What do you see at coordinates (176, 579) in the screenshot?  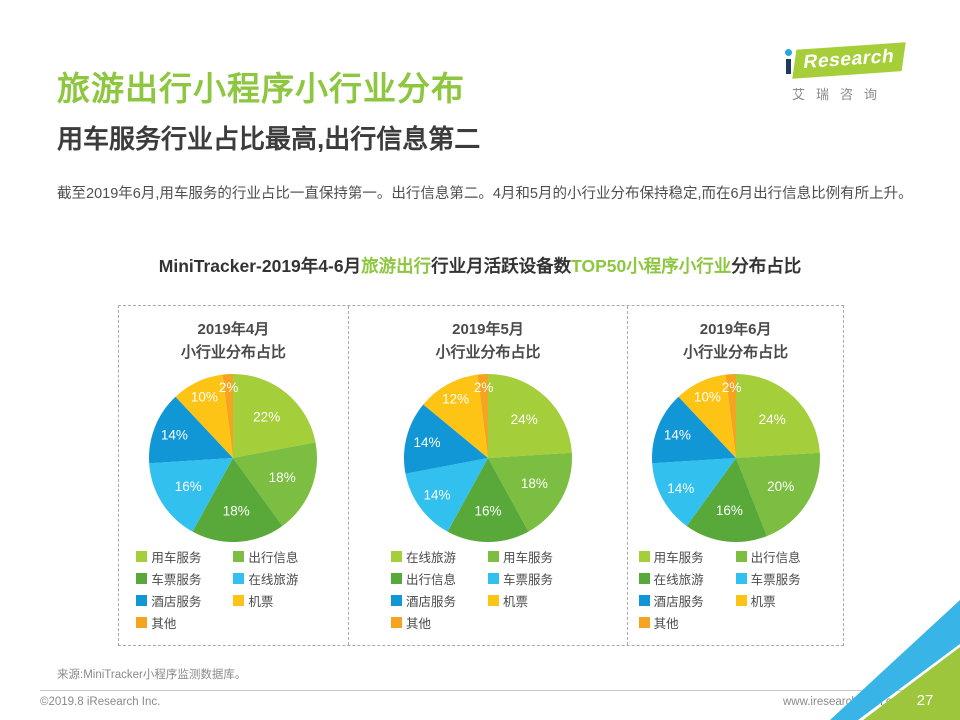 I see `legend-label: 车票服务` at bounding box center [176, 579].